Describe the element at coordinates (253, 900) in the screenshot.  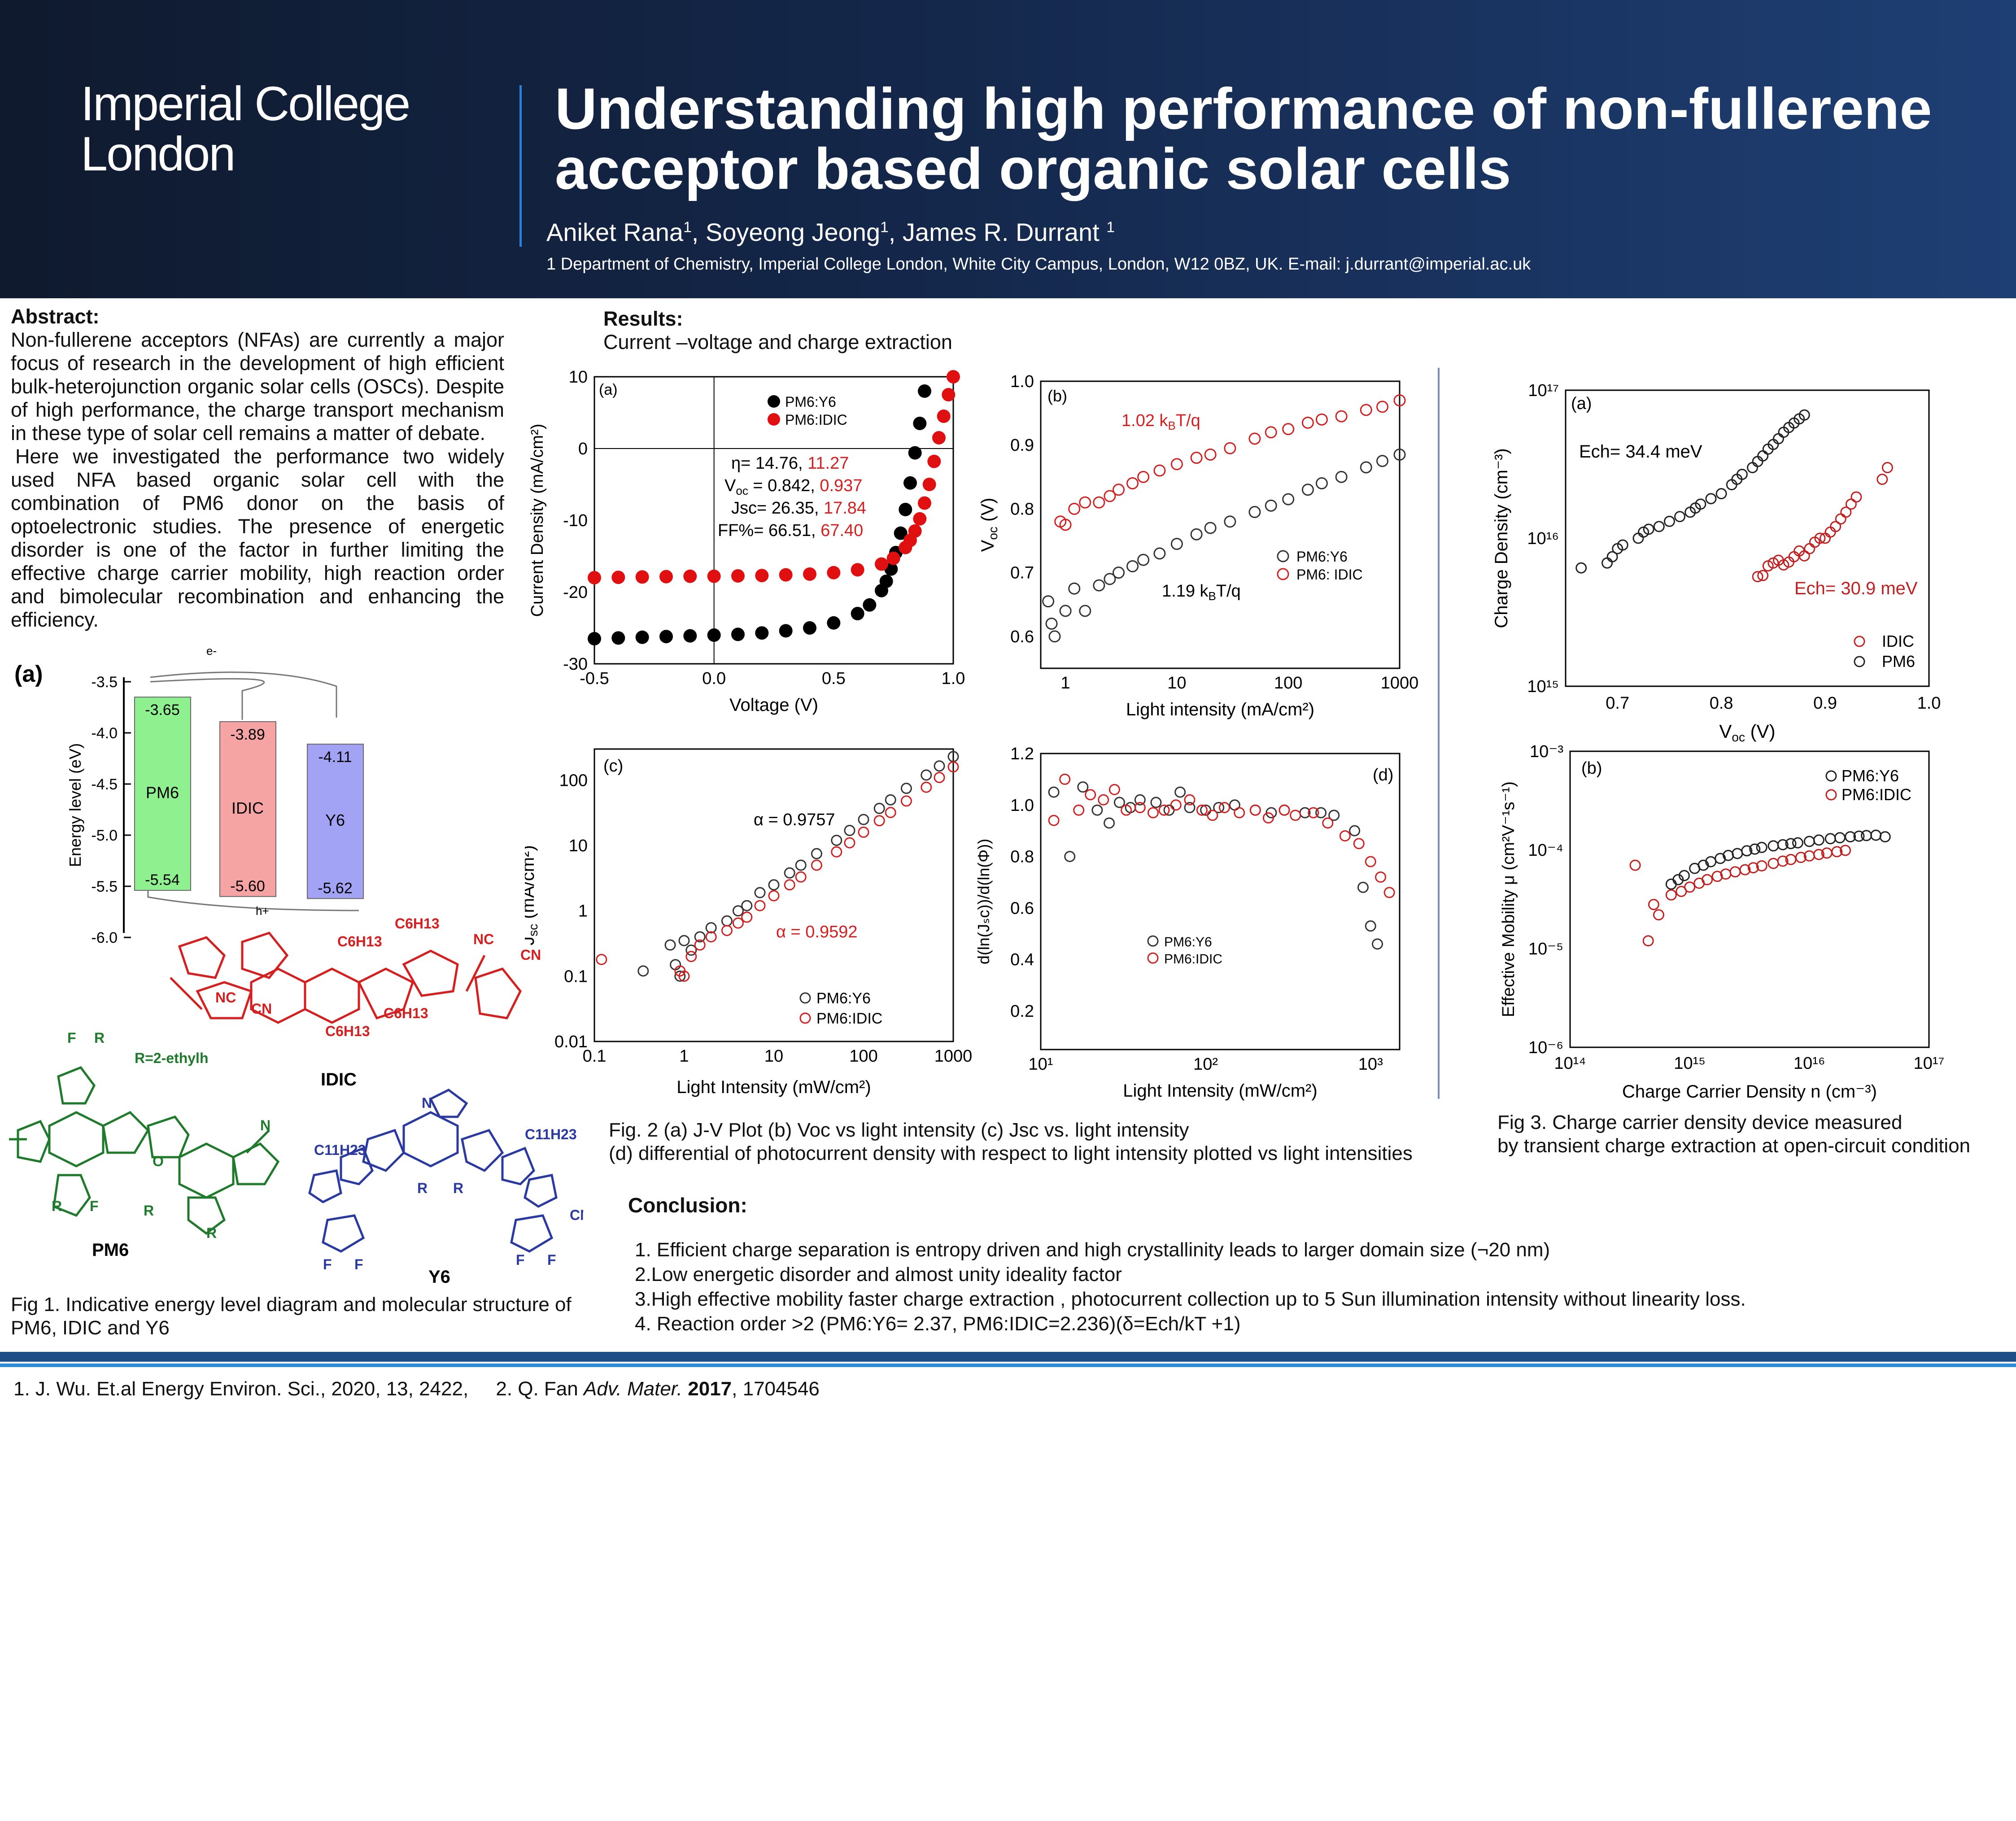
I see `fig1-hole-arrow` at that location.